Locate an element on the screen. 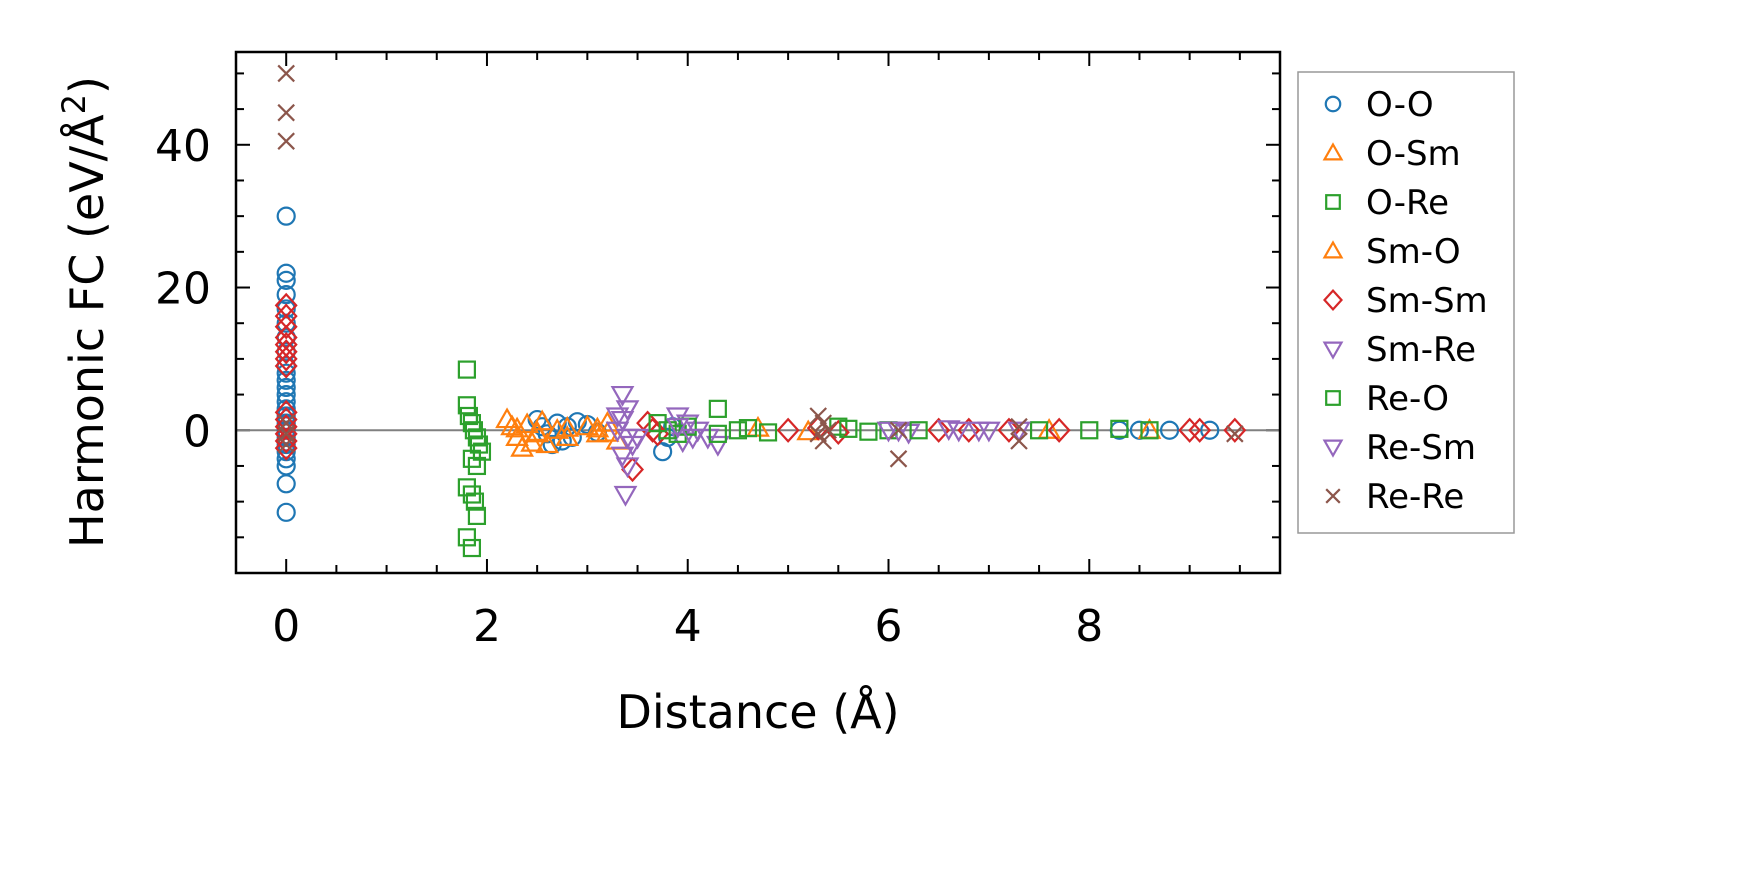 This screenshot has width=1746, height=887. x-axis-label: Distance (Å) is located at coordinates (757, 712).